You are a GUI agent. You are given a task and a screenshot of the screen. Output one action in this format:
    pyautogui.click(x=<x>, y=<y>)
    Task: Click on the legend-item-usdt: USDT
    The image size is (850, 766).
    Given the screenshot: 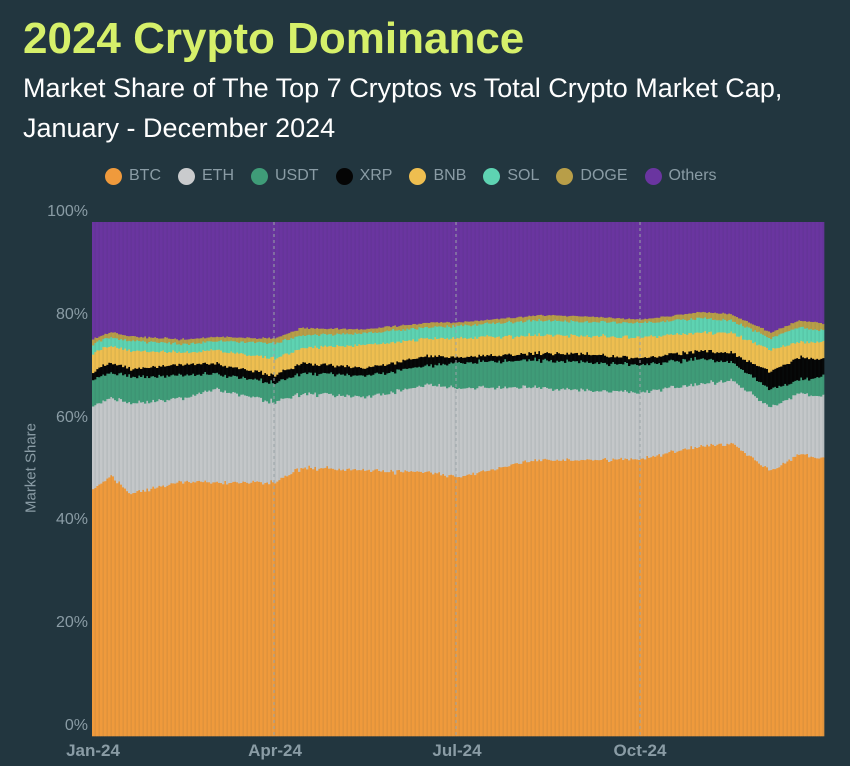 What is the action you would take?
    pyautogui.click(x=285, y=176)
    